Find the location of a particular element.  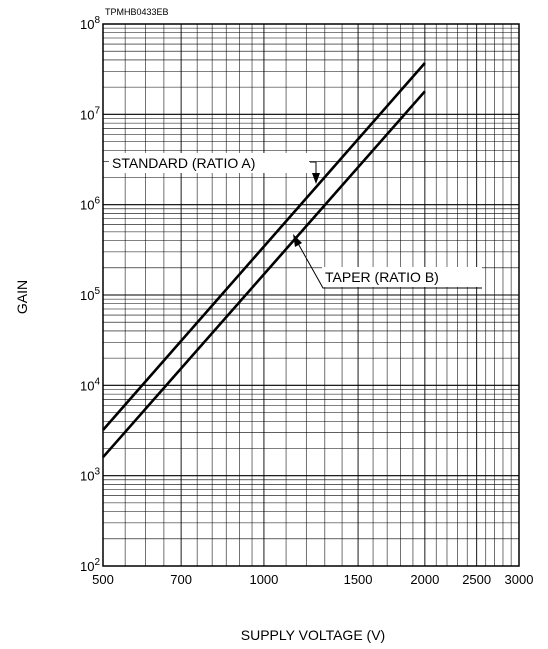

y-tick-label: 10⁸ is located at coordinates (90, 23).